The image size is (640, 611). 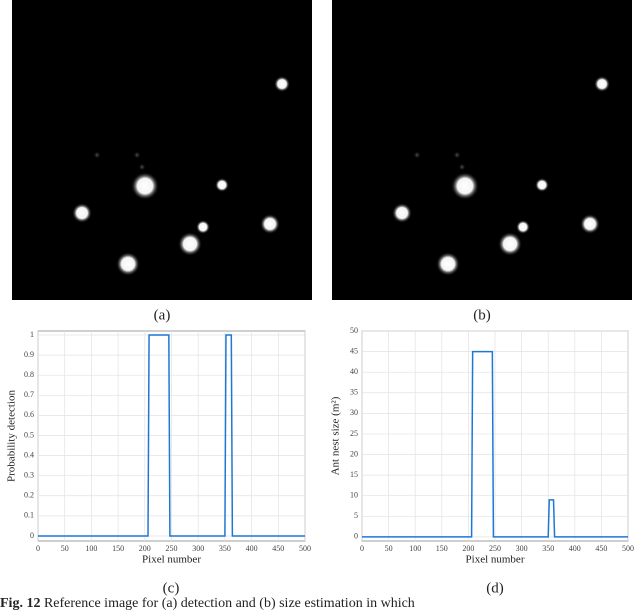 I want to click on y-tick-label: 25, so click(x=354, y=433).